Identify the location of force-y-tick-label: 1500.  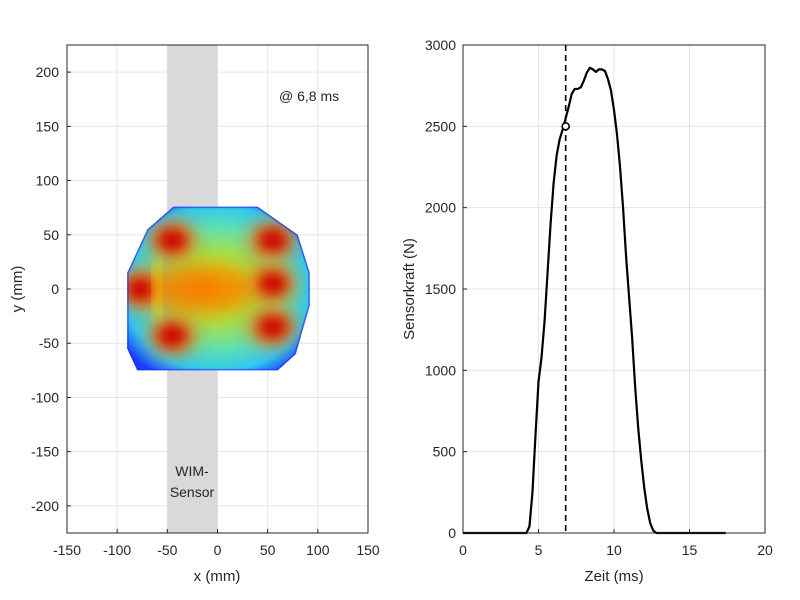
(440, 289).